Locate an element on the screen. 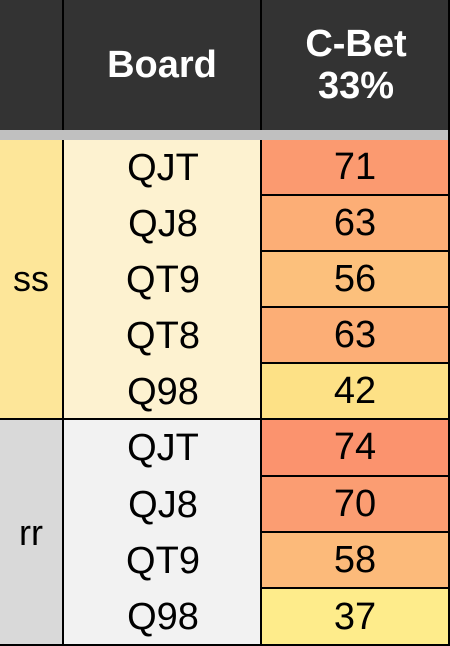  header-board-label: Board is located at coordinates (162, 65).